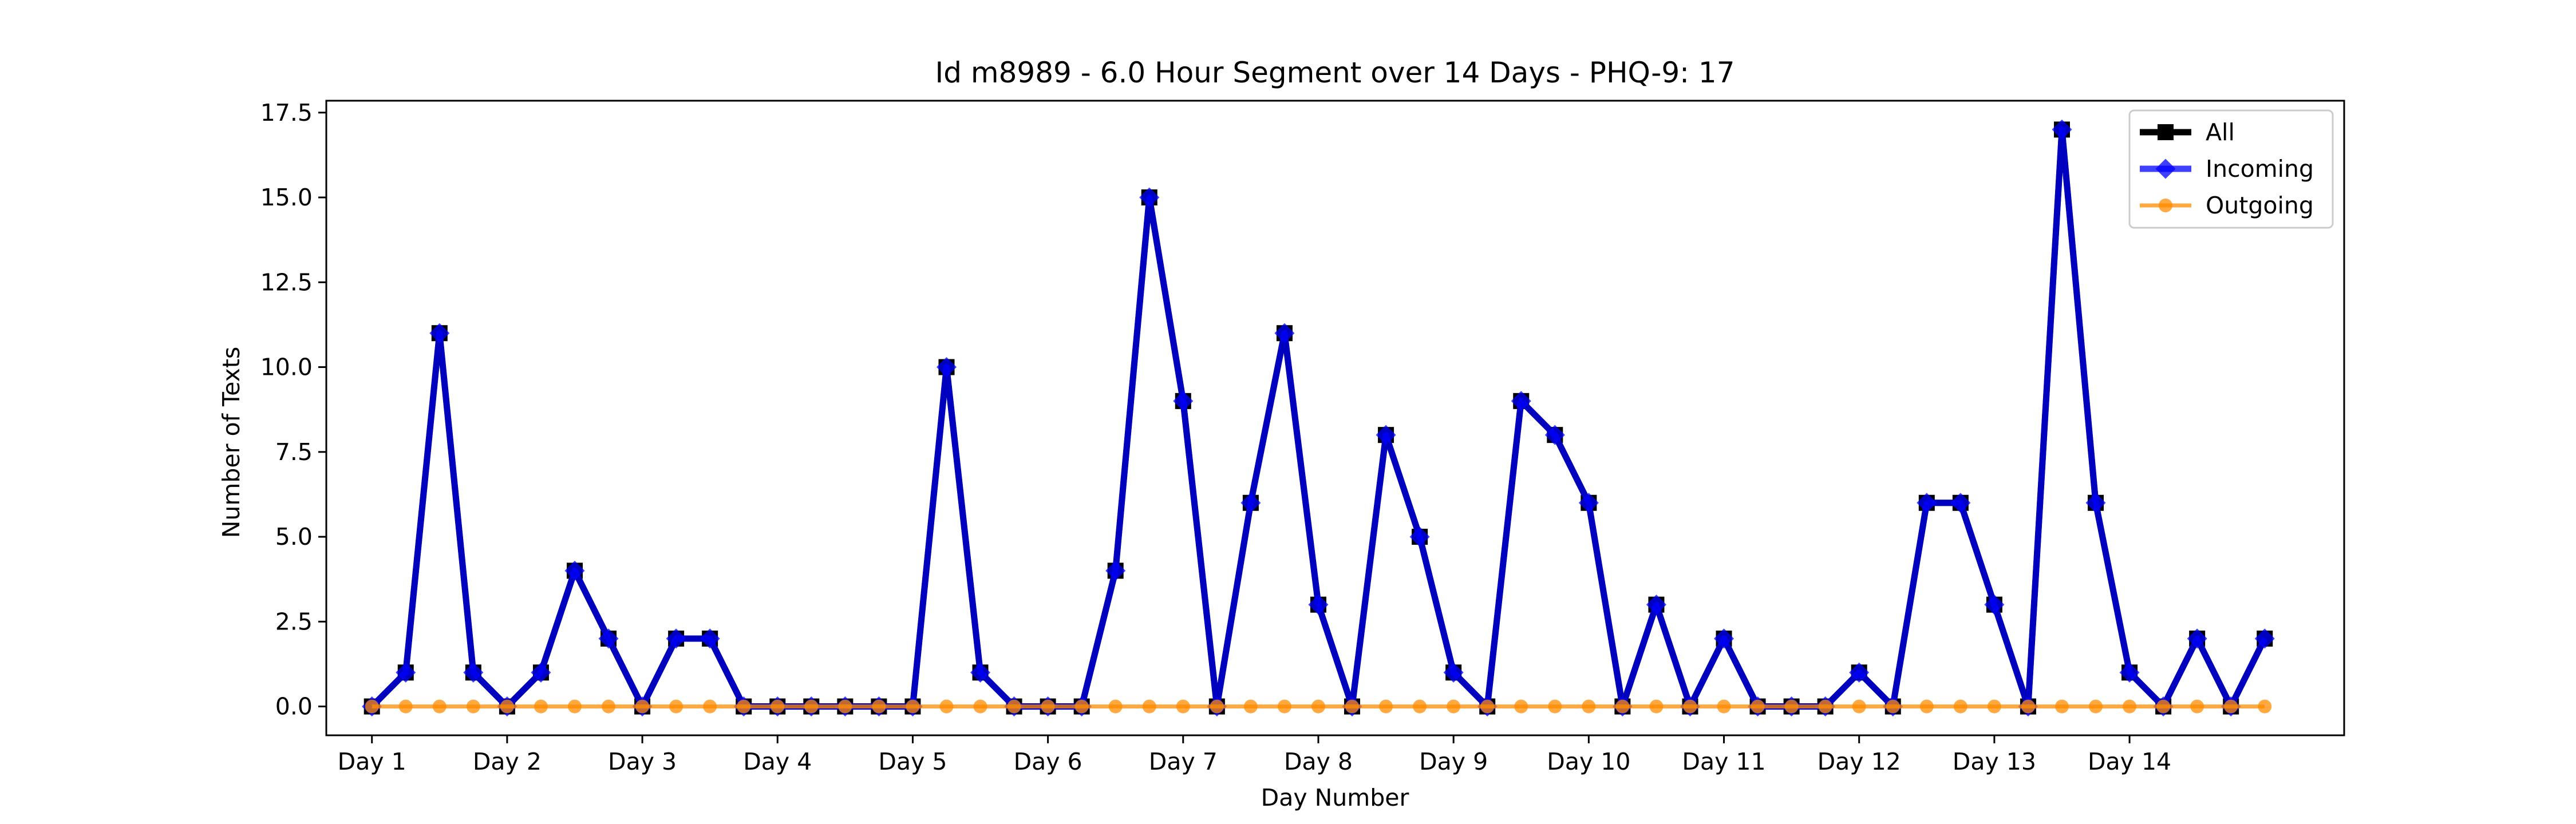 The width and height of the screenshot is (2576, 824). Describe the element at coordinates (294, 452) in the screenshot. I see `y-tick-label: 7.5` at that location.